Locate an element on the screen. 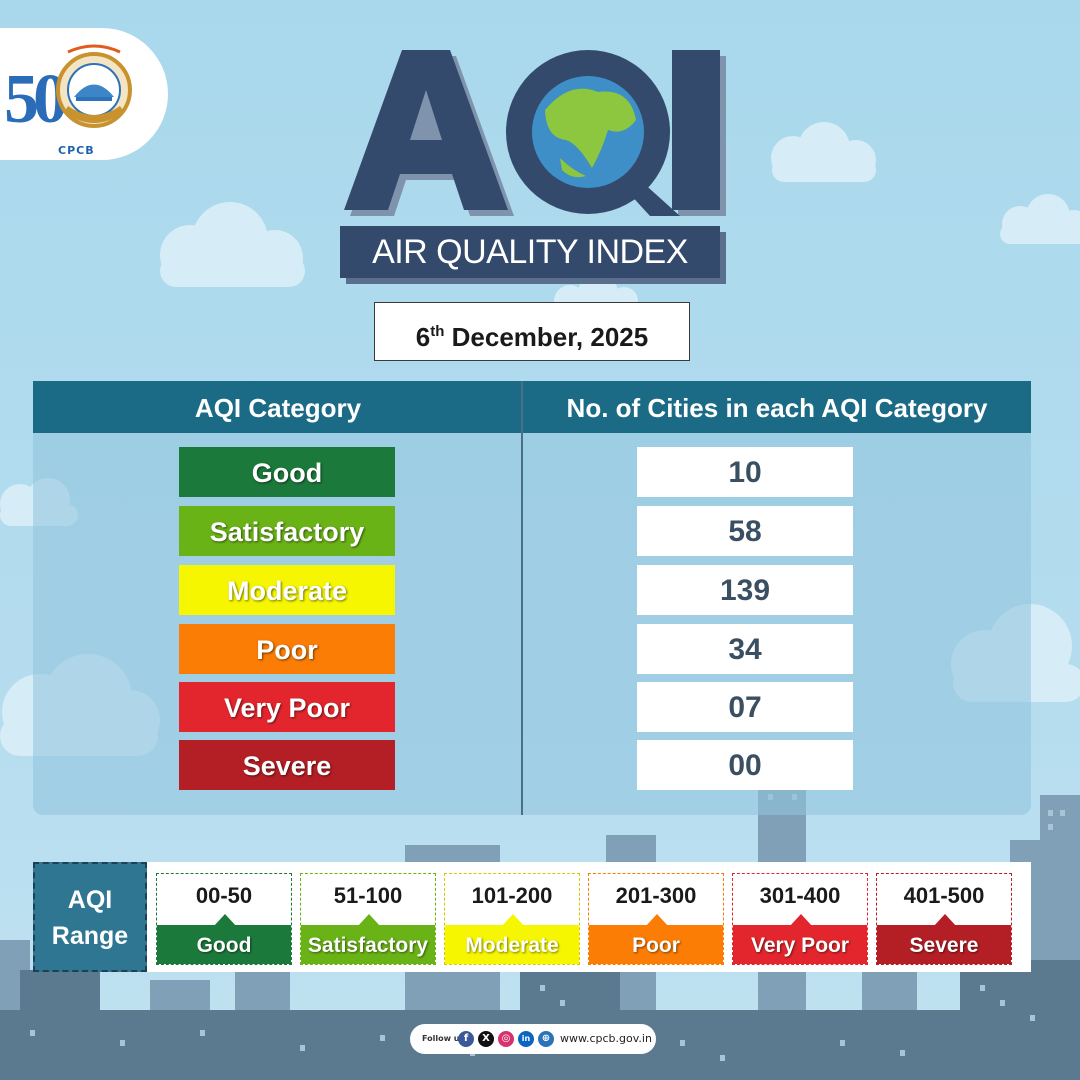  range-card-good: 00-50 Good is located at coordinates (224, 919).